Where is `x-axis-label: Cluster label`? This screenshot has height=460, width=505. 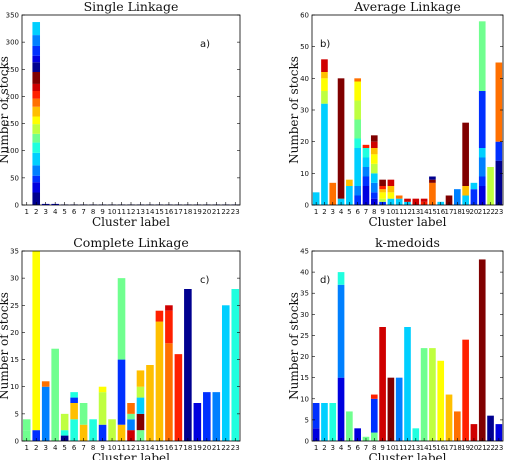 x-axis-label: Cluster label is located at coordinates (408, 455).